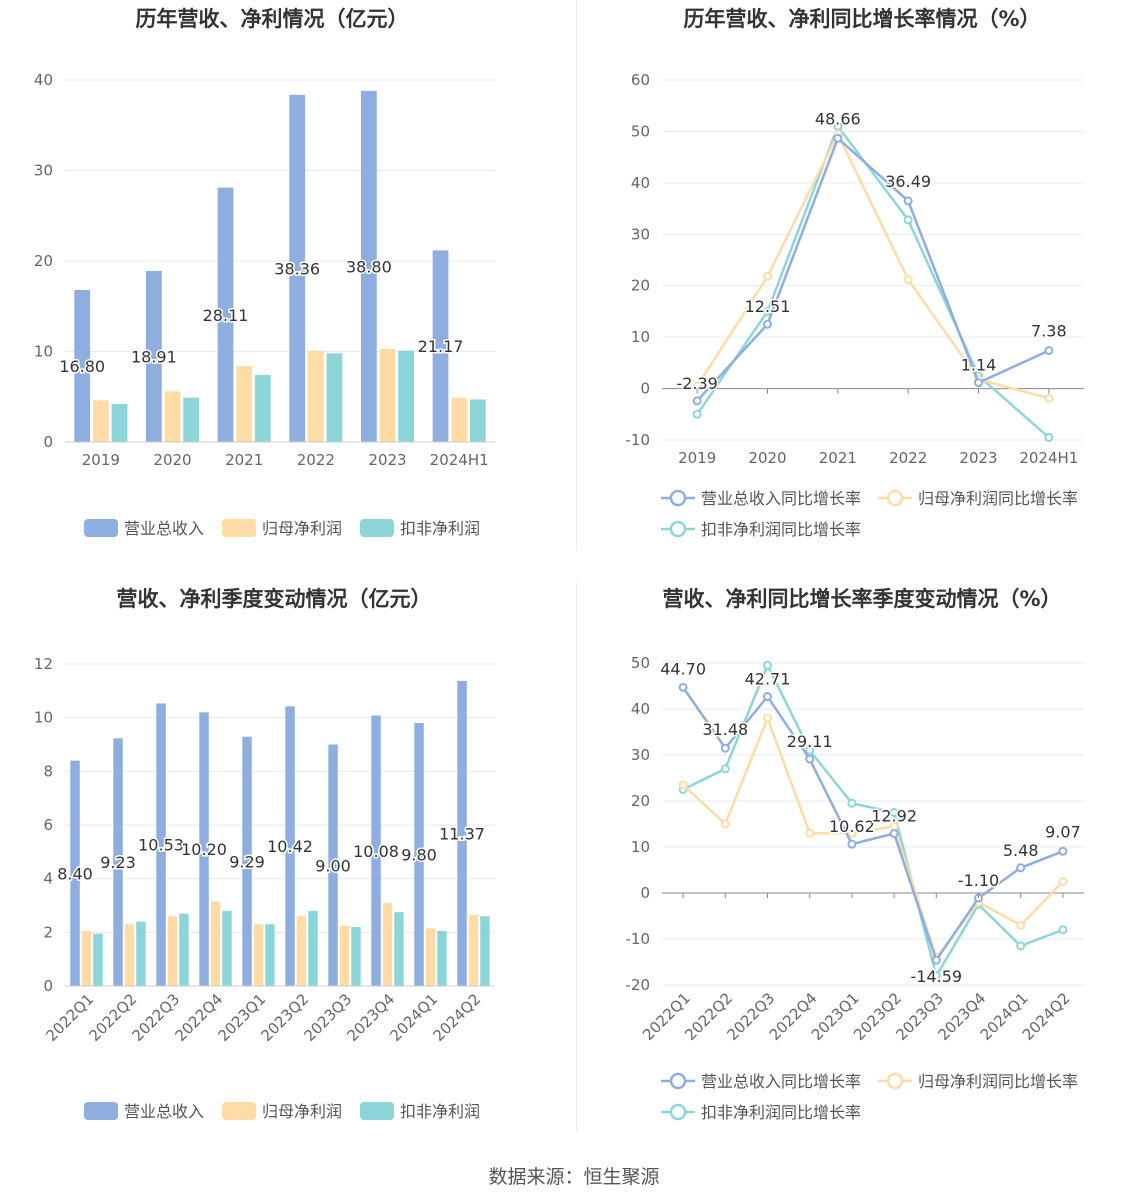  Describe the element at coordinates (998, 1081) in the screenshot. I see `legend-label: 归母净利润同比增长率` at that location.